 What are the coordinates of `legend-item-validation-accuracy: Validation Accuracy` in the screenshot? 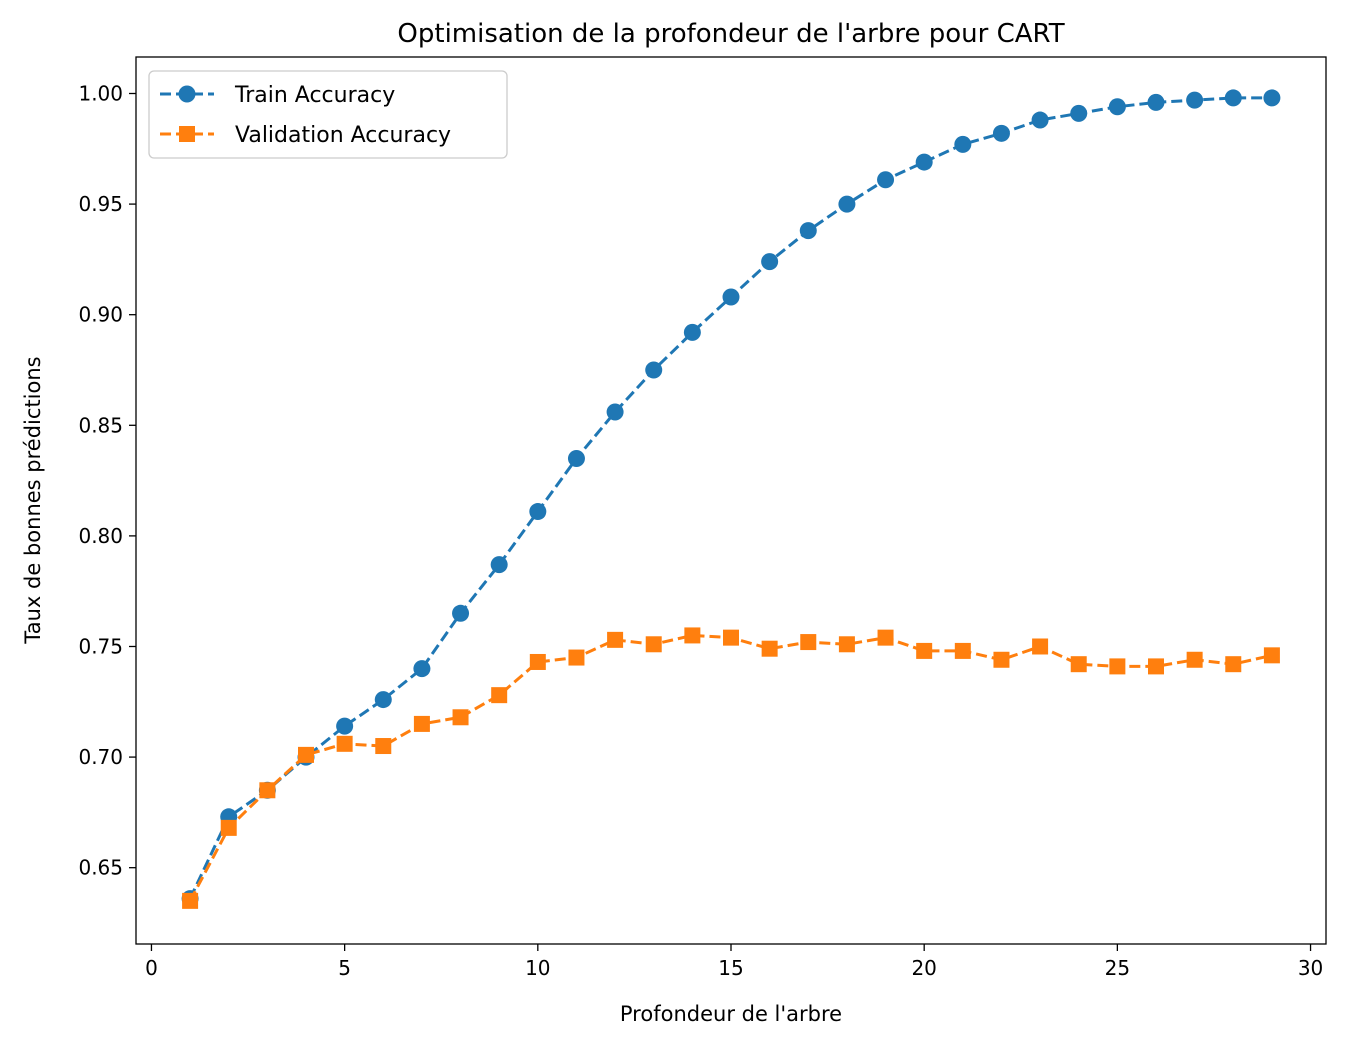 It's located at (305, 135).